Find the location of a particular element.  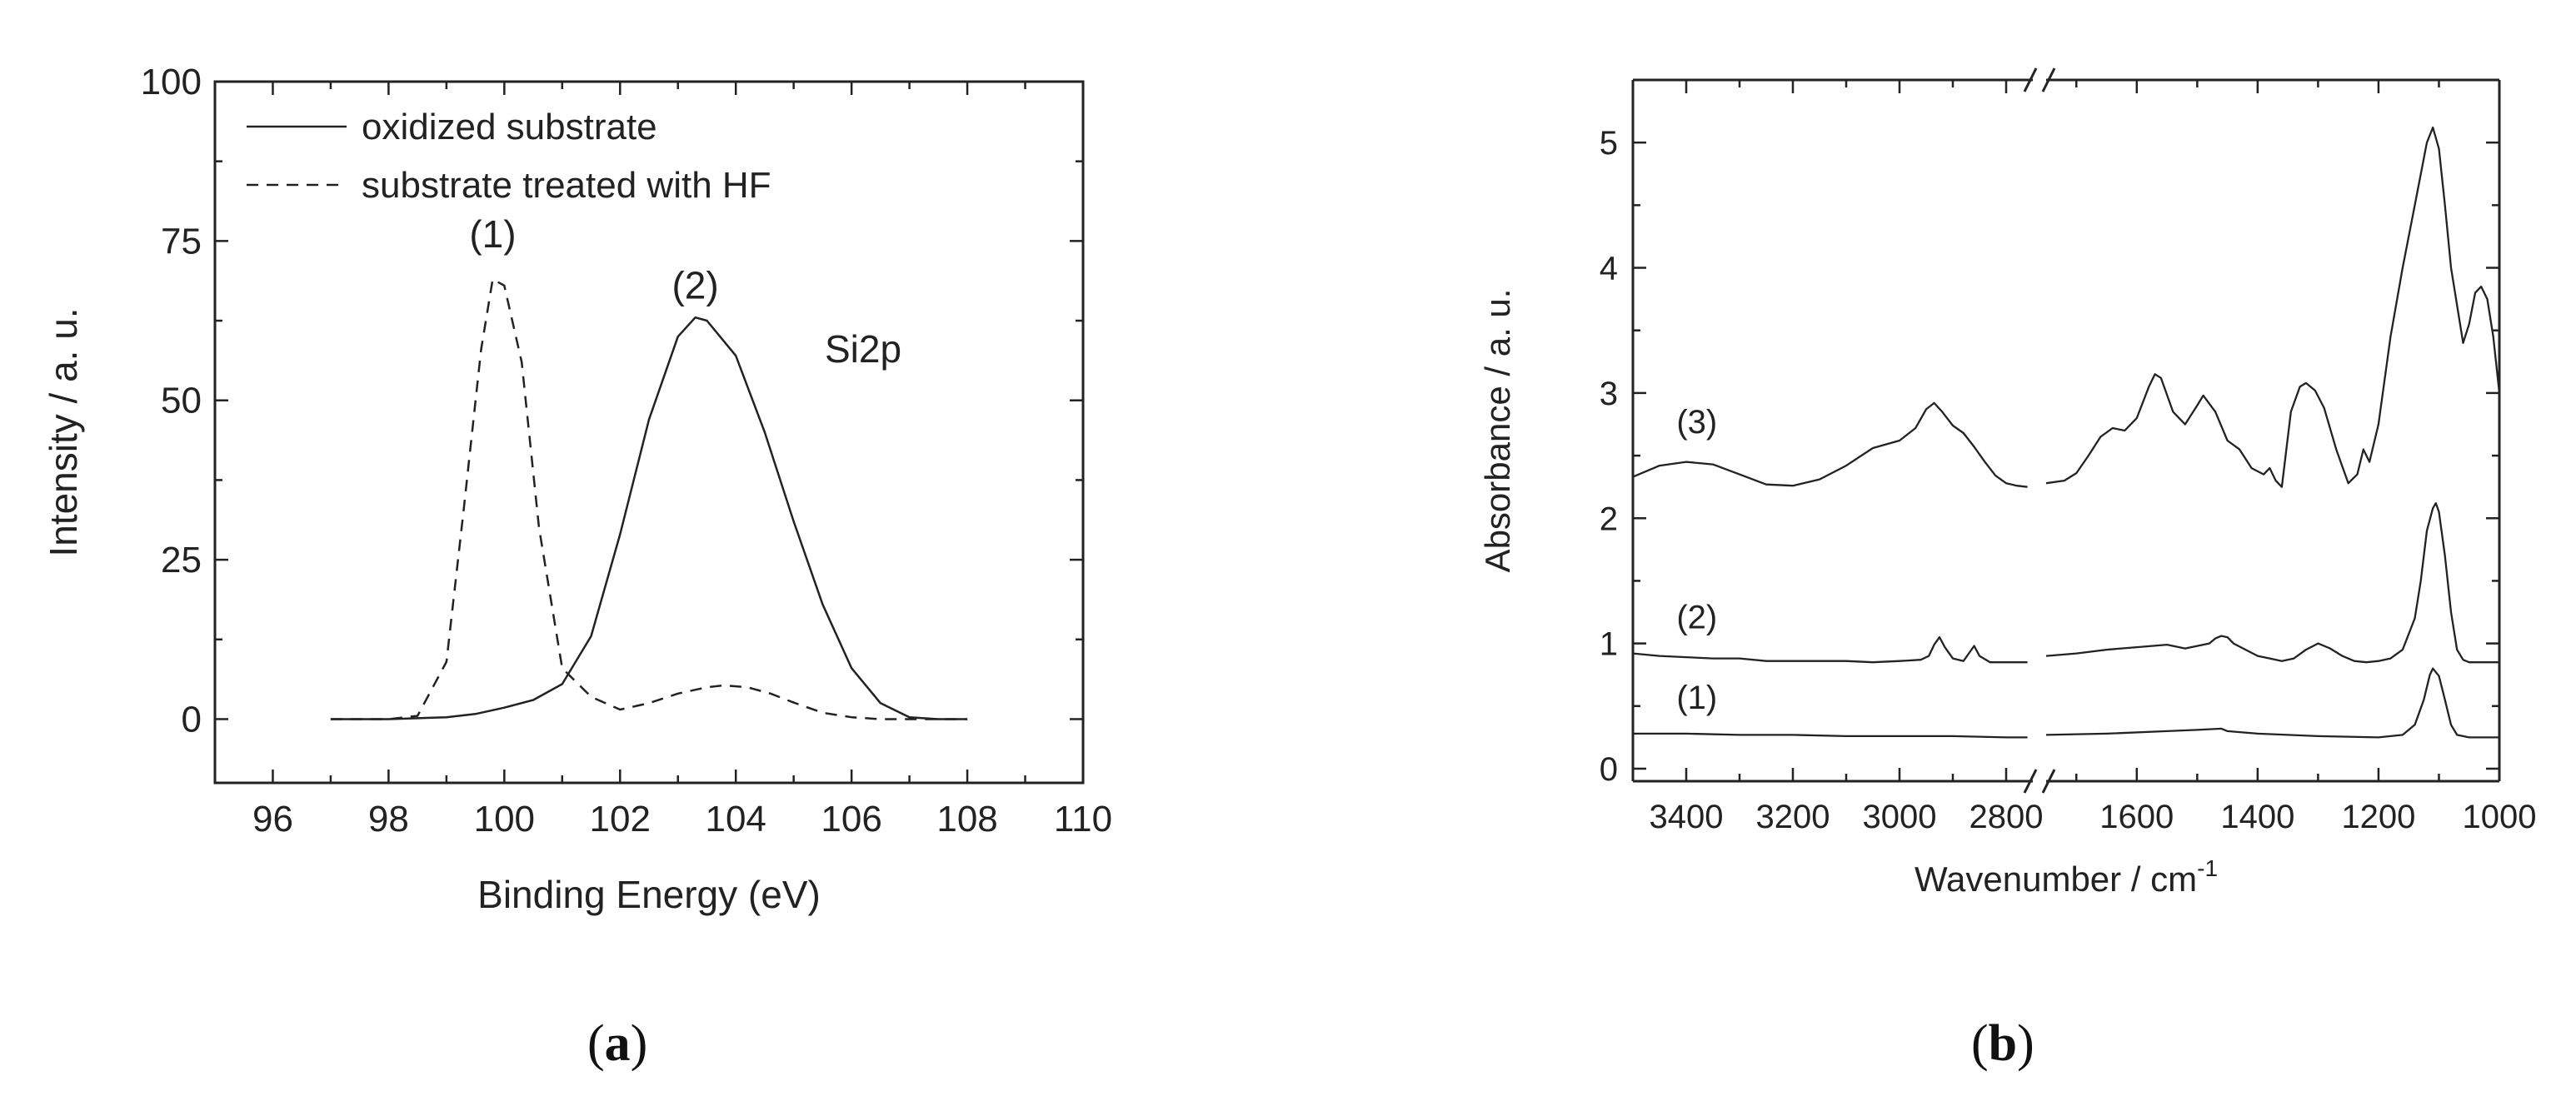

x-axis-label: Wavenumber / cm-1 is located at coordinates (2066, 877).